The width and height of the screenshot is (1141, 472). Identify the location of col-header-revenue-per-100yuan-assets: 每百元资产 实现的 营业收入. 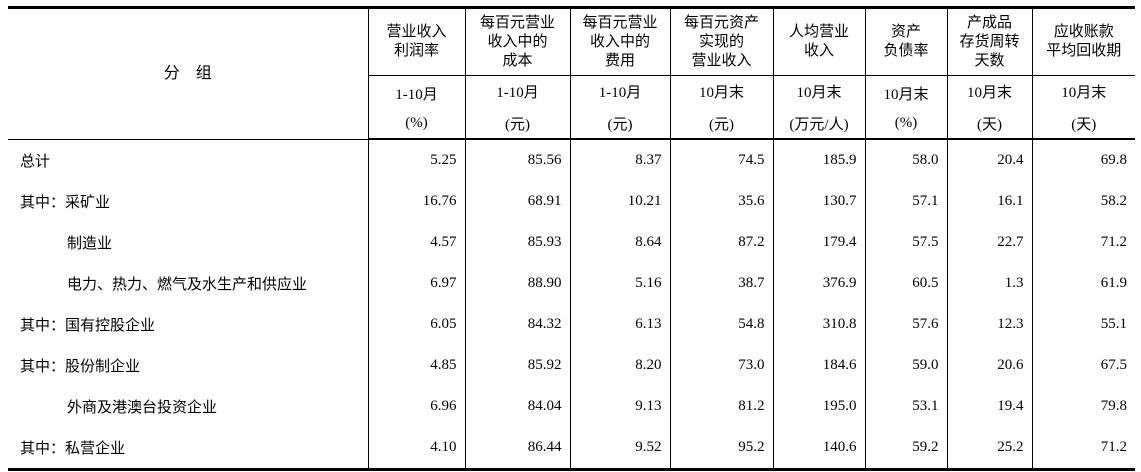
(721, 41).